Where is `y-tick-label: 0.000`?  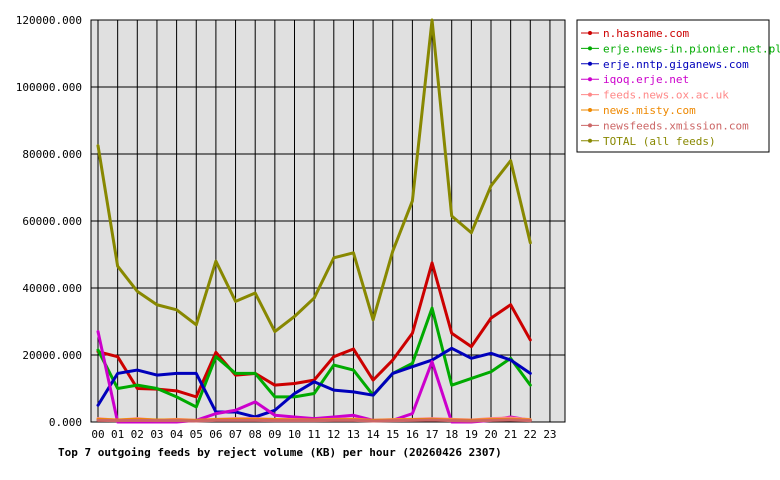 y-tick-label: 0.000 is located at coordinates (65, 422).